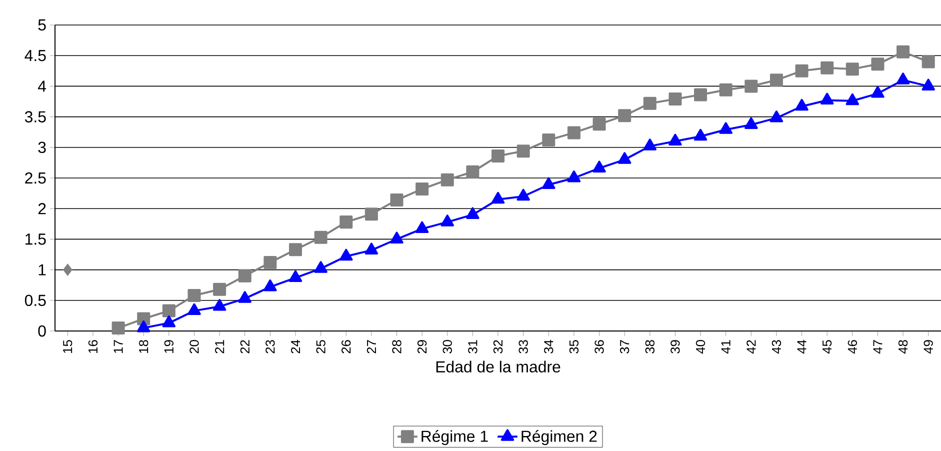 The image size is (941, 451). I want to click on x-axis-title: Edad de la madre, so click(498, 366).